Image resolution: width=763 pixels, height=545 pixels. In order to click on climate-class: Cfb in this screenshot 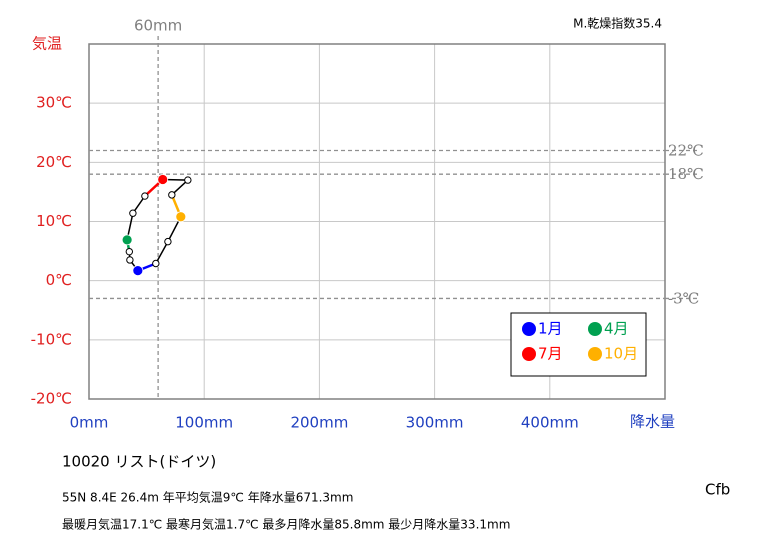, I will do `click(717, 490)`.